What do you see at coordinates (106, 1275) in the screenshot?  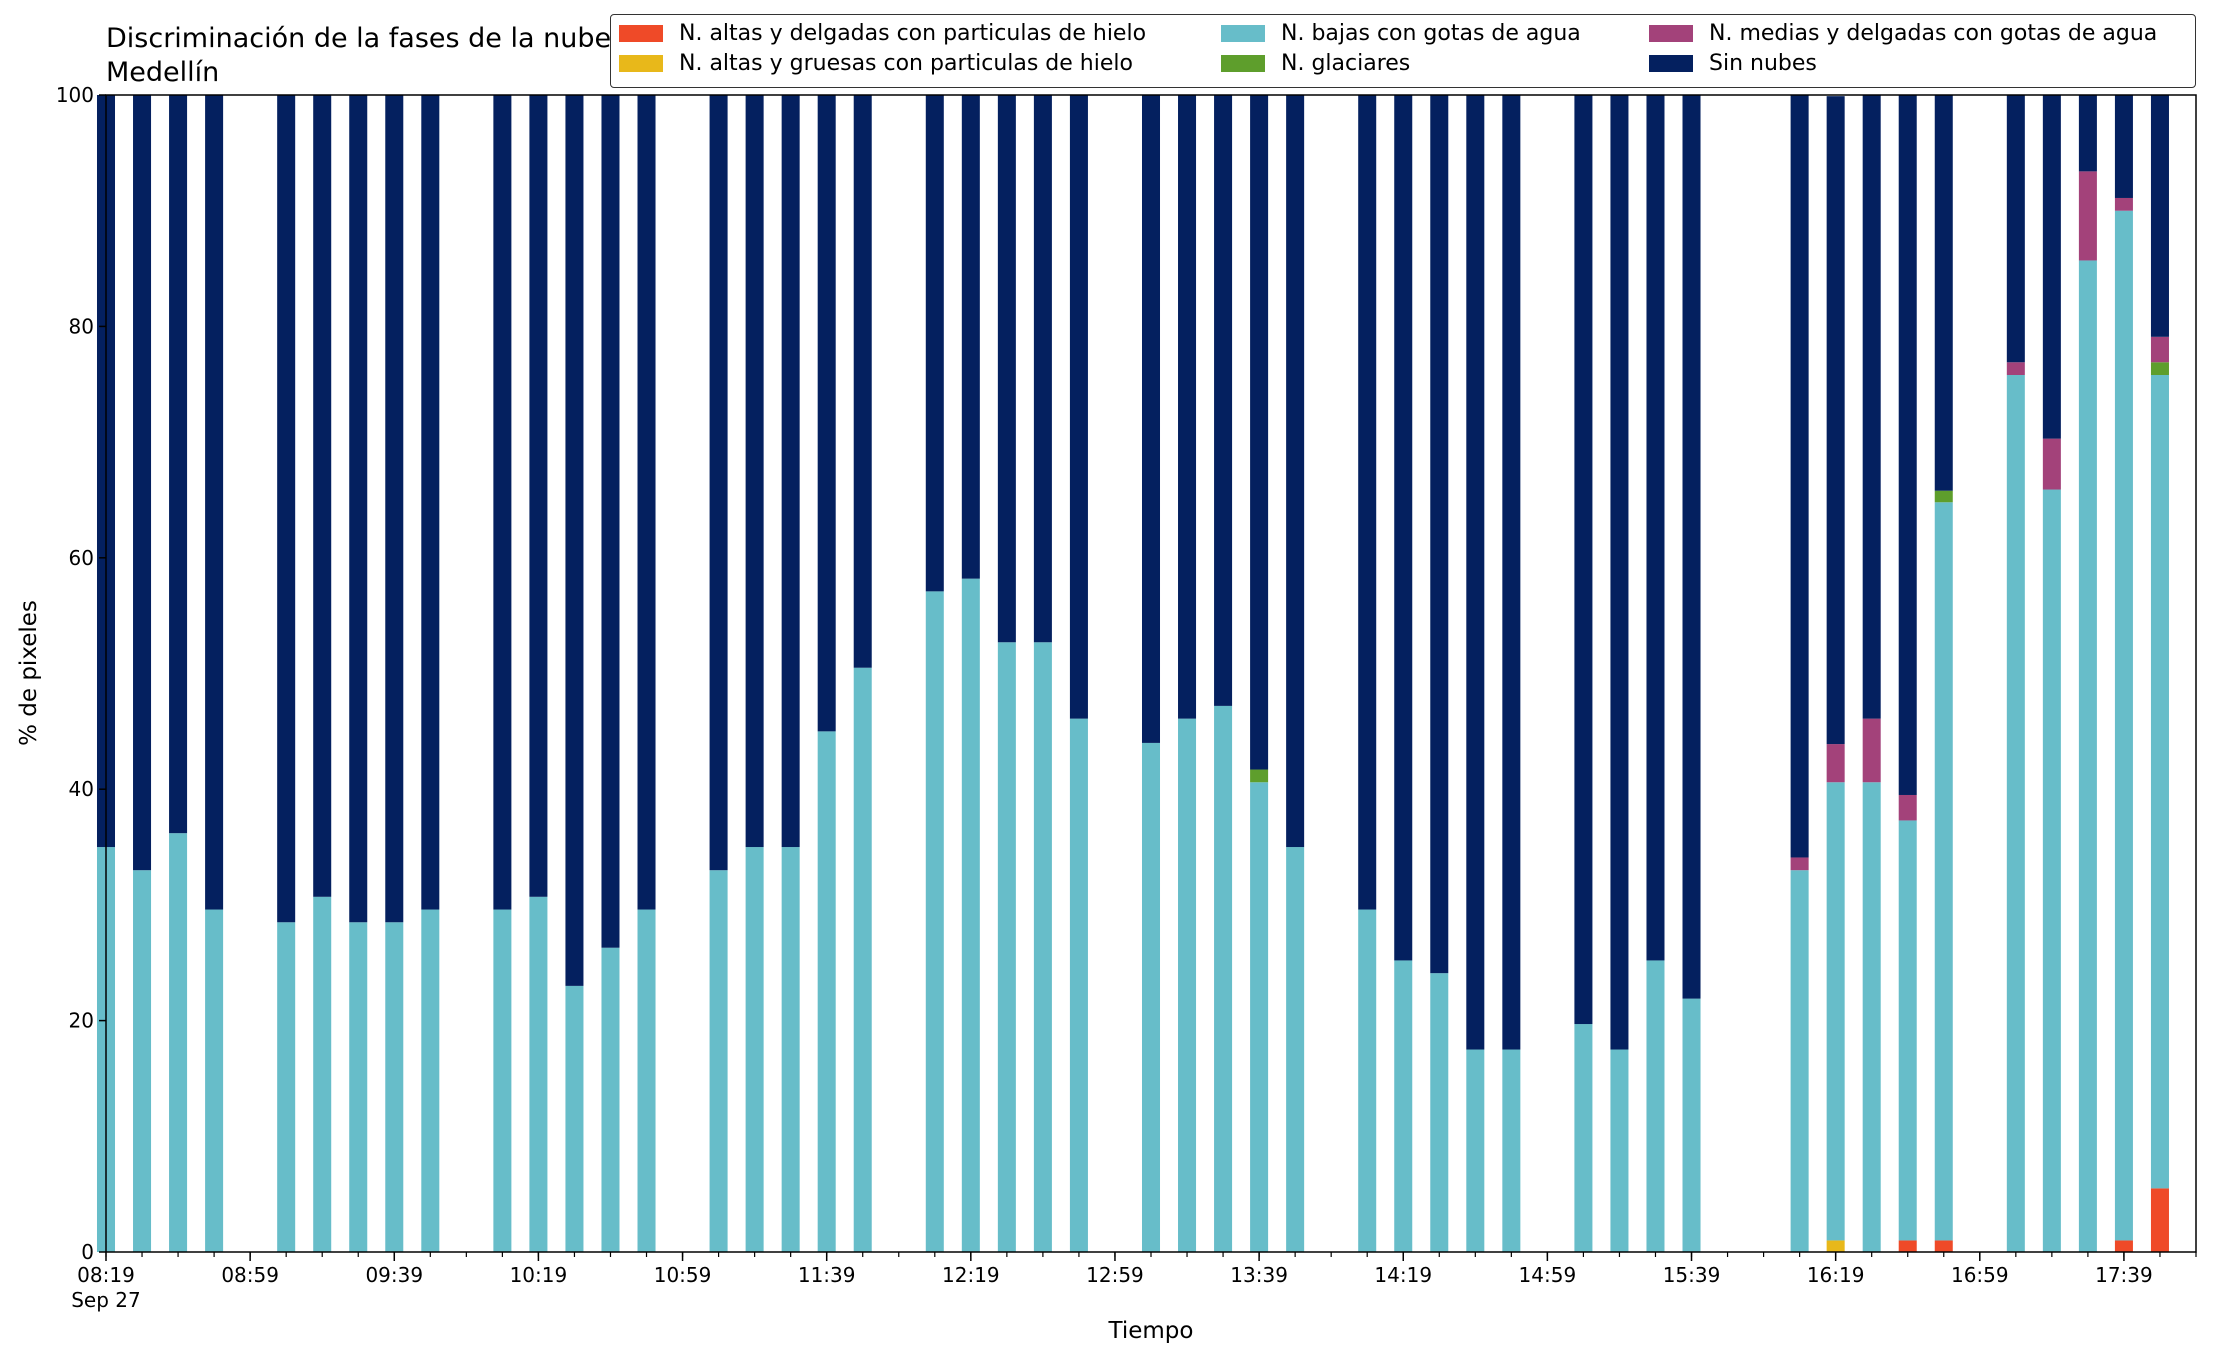 I see `x-tick-label: 08:19` at bounding box center [106, 1275].